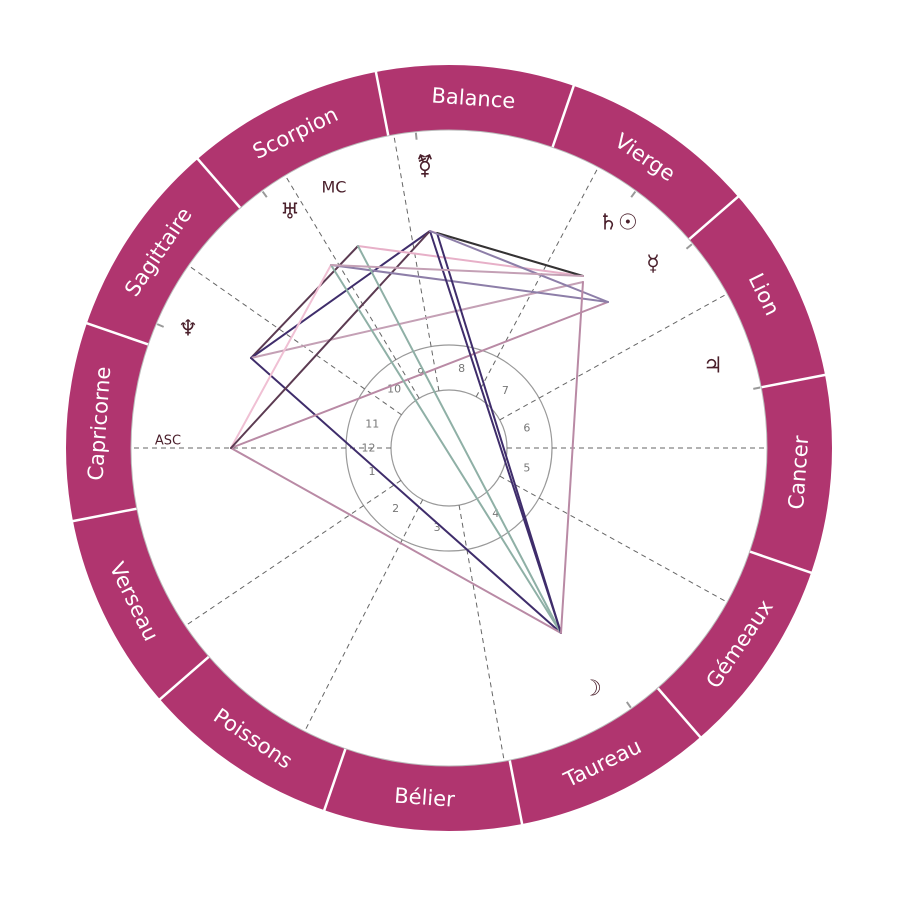 This screenshot has width=897, height=897. I want to click on house-number-12: 12, so click(369, 448).